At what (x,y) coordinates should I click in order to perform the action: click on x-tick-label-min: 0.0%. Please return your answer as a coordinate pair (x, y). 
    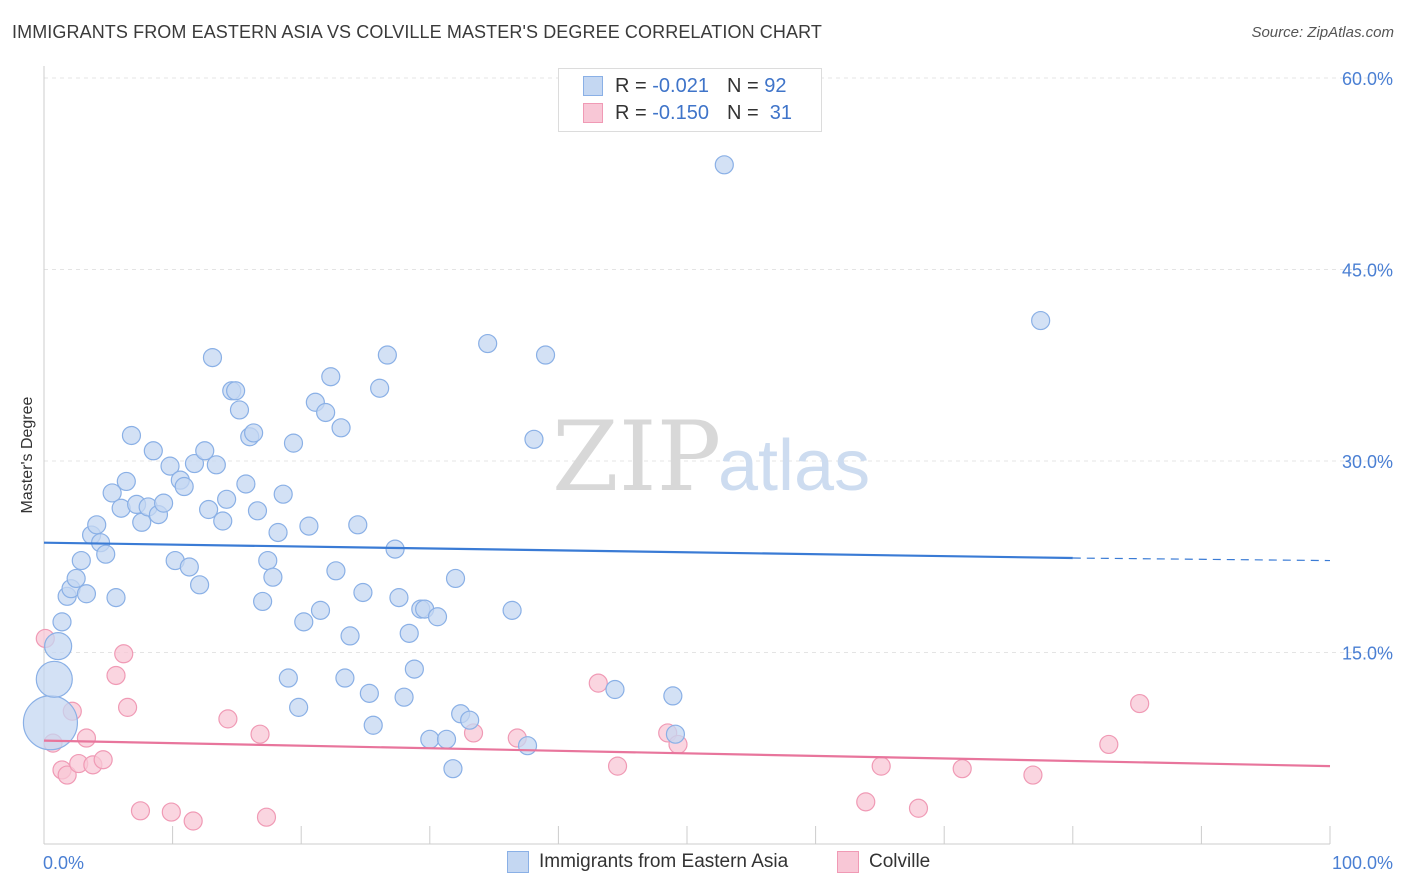
    Looking at the image, I should click on (63, 863).